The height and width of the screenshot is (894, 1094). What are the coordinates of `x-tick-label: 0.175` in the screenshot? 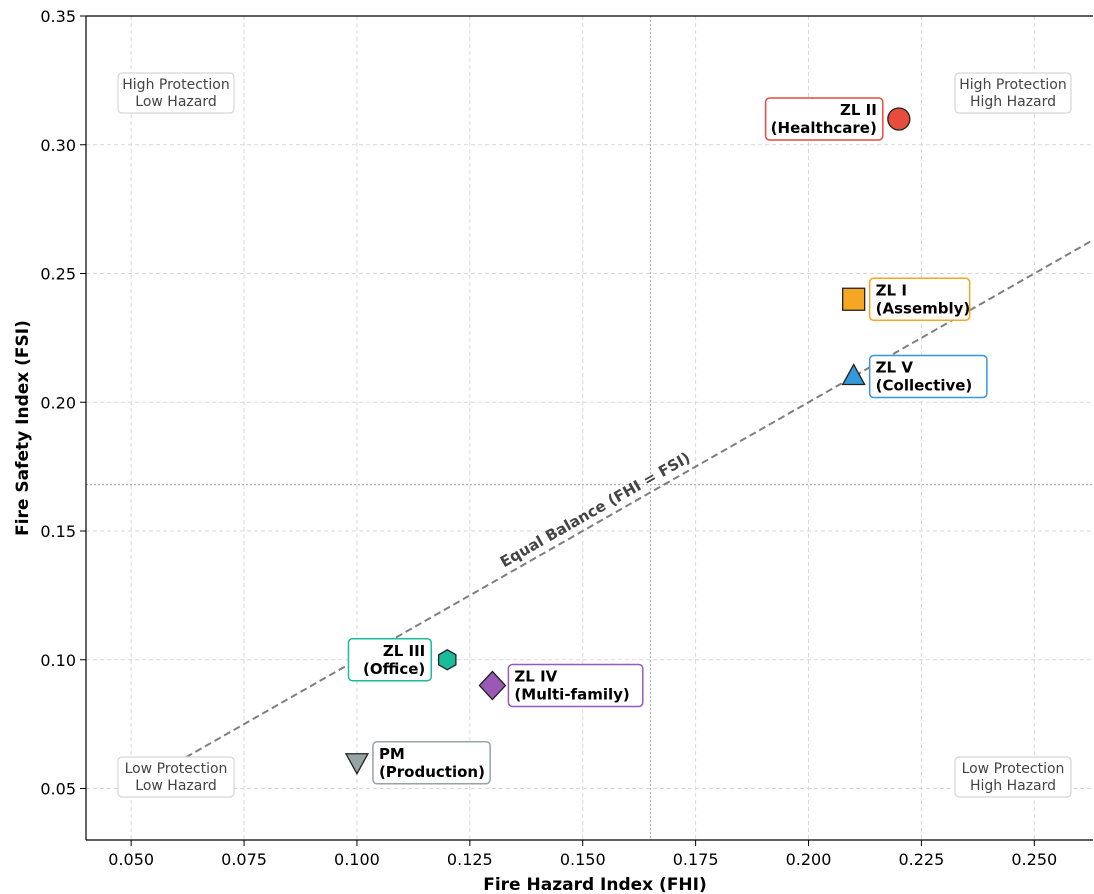 It's located at (696, 859).